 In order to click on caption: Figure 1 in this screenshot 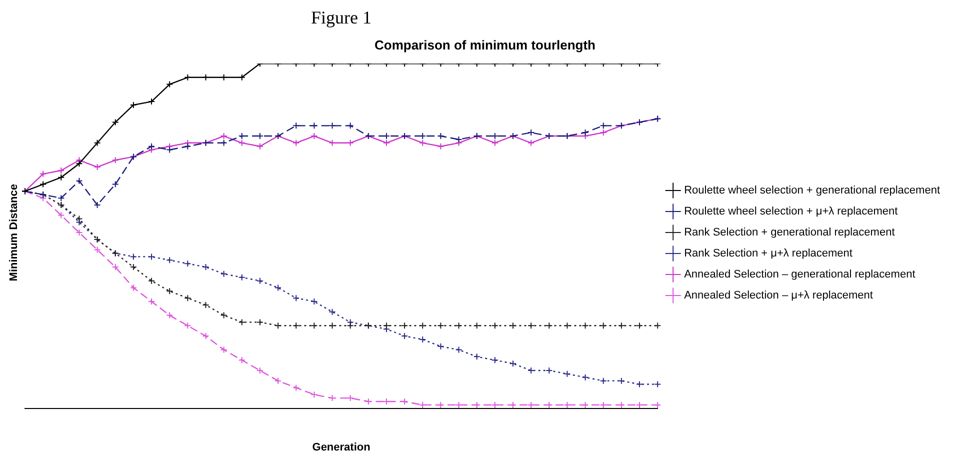, I will do `click(341, 18)`.